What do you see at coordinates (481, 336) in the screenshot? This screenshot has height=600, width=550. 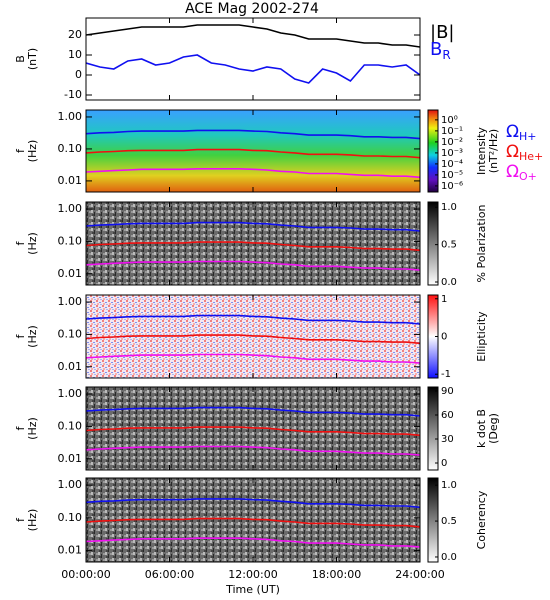 I see `colorbar-label: Ellipticity` at bounding box center [481, 336].